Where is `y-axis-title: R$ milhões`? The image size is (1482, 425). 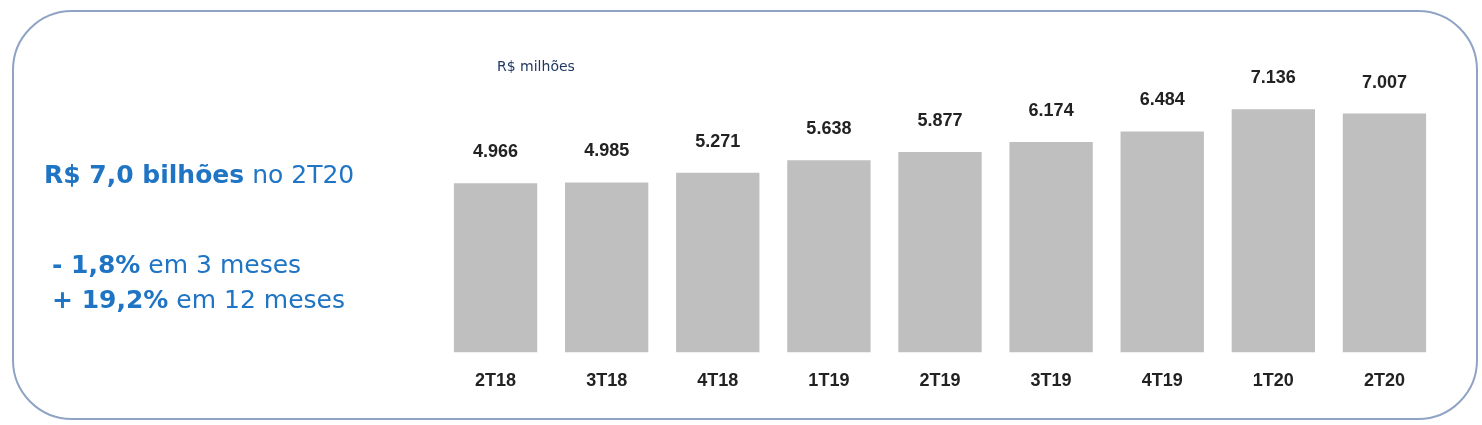
y-axis-title: R$ milhões is located at coordinates (536, 66).